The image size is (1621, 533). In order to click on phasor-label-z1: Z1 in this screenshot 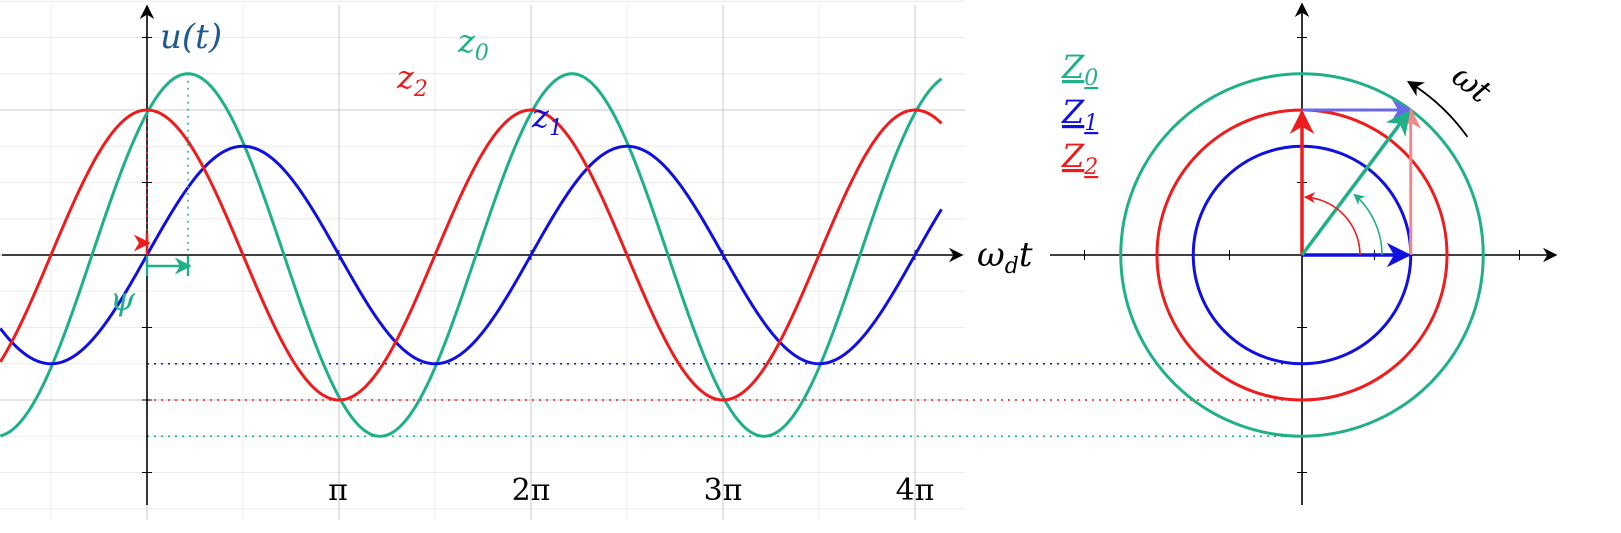, I will do `click(1079, 114)`.